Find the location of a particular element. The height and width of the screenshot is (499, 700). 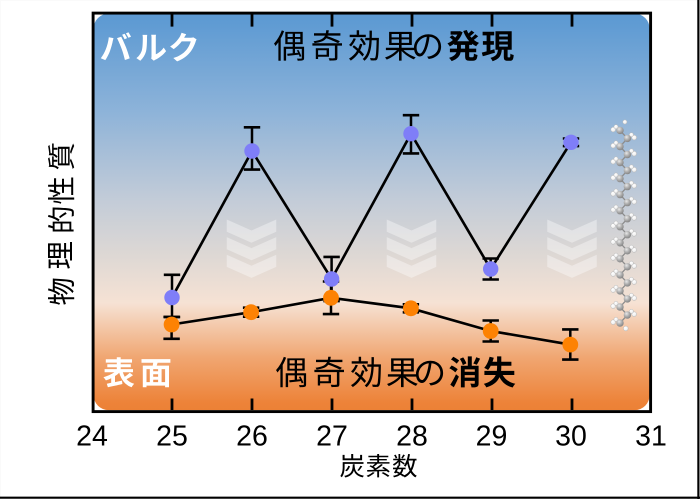

svg-text: 28 is located at coordinates (412, 436).